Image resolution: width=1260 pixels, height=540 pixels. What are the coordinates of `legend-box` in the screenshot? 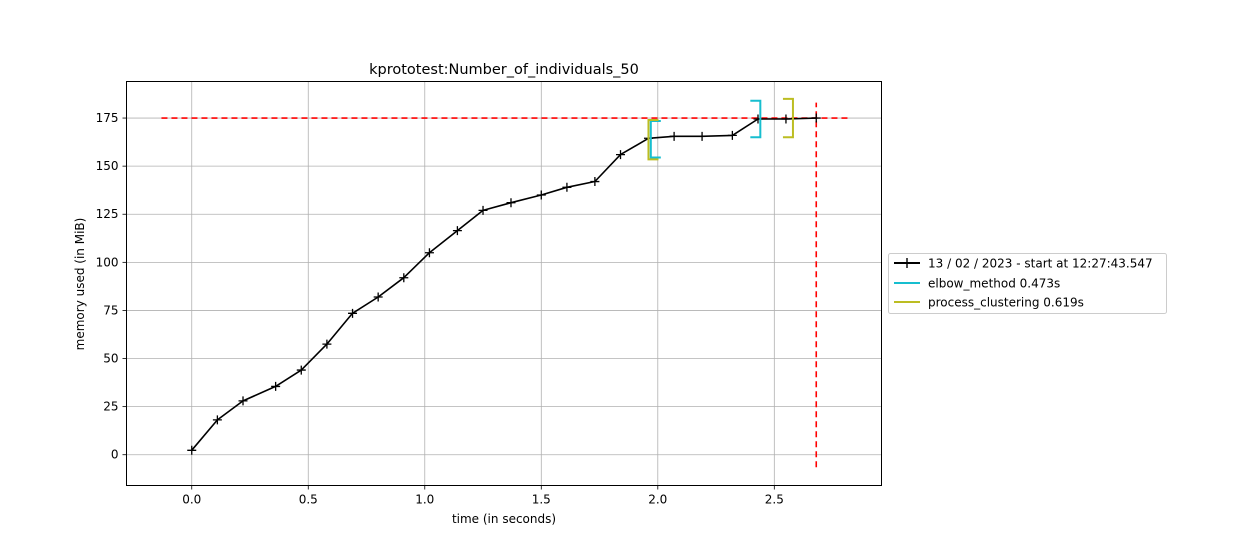 It's located at (1027, 283).